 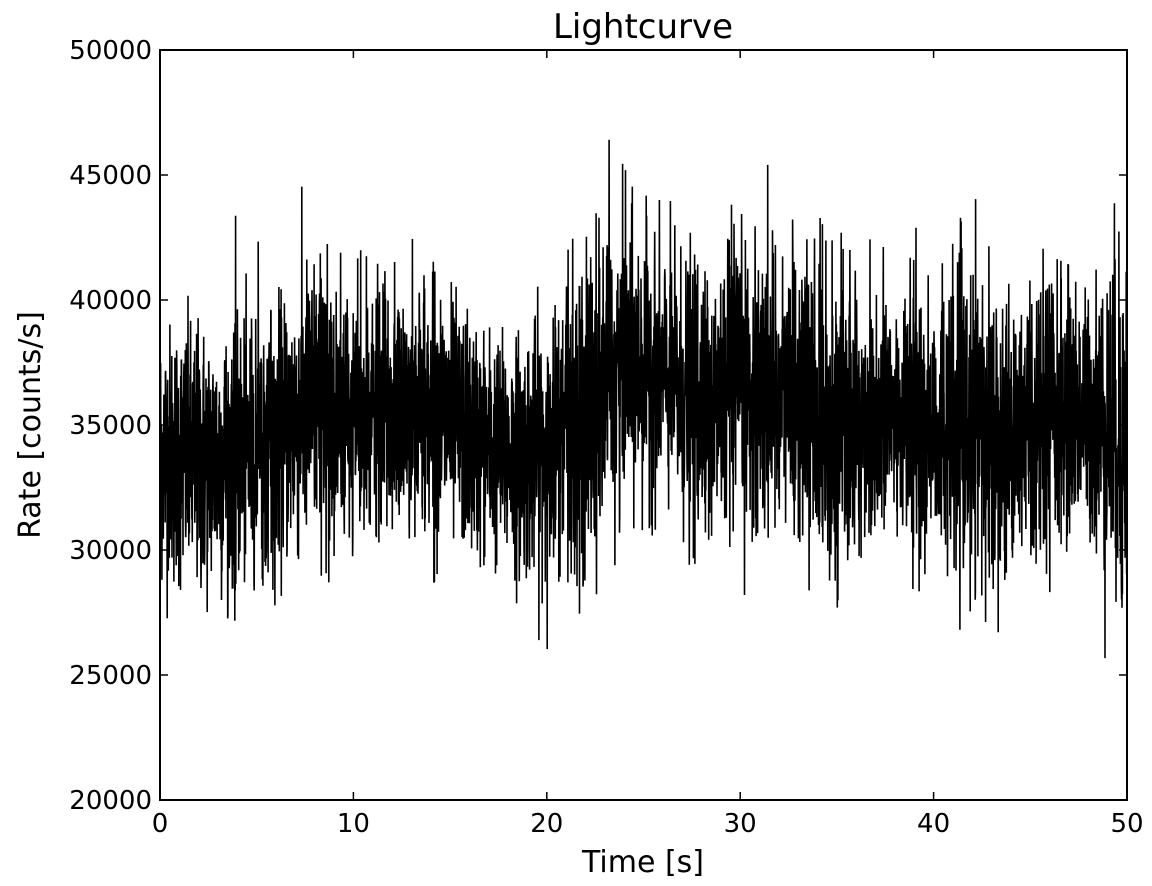 I want to click on y-tick-label: 25000, so click(x=110, y=676).